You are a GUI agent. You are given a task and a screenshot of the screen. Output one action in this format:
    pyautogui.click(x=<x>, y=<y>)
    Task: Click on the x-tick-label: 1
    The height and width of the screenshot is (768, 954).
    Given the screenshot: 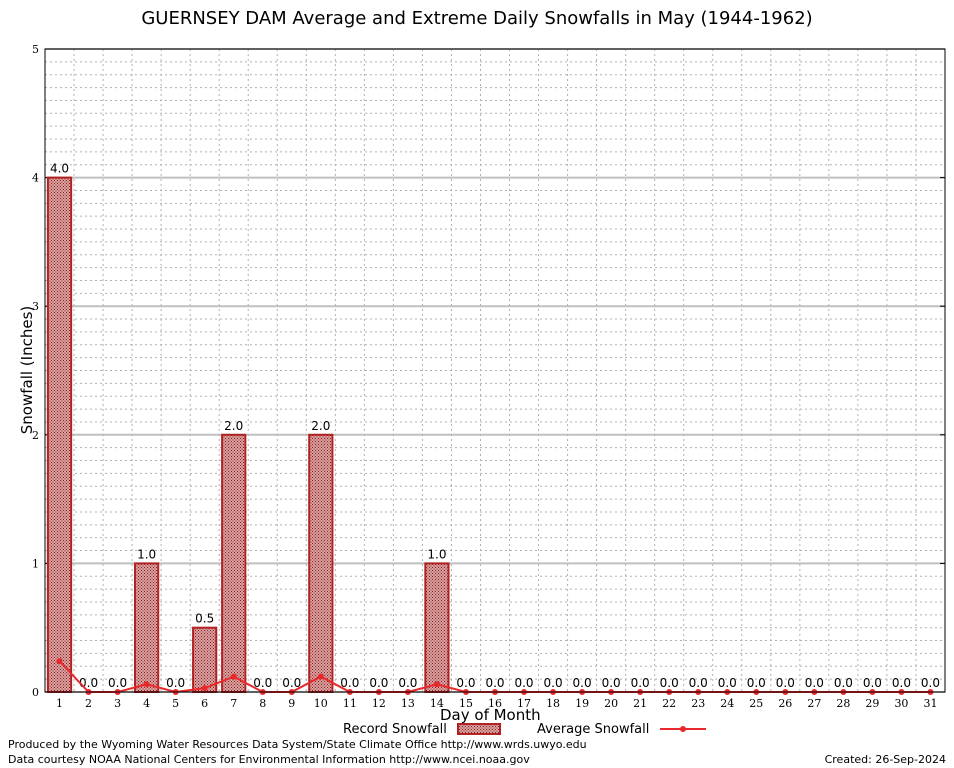 What is the action you would take?
    pyautogui.click(x=59, y=703)
    